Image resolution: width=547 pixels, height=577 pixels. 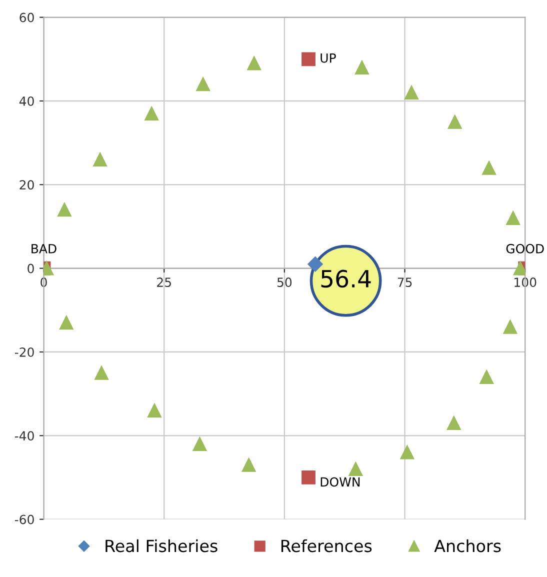 I want to click on legend-label: References, so click(x=326, y=545).